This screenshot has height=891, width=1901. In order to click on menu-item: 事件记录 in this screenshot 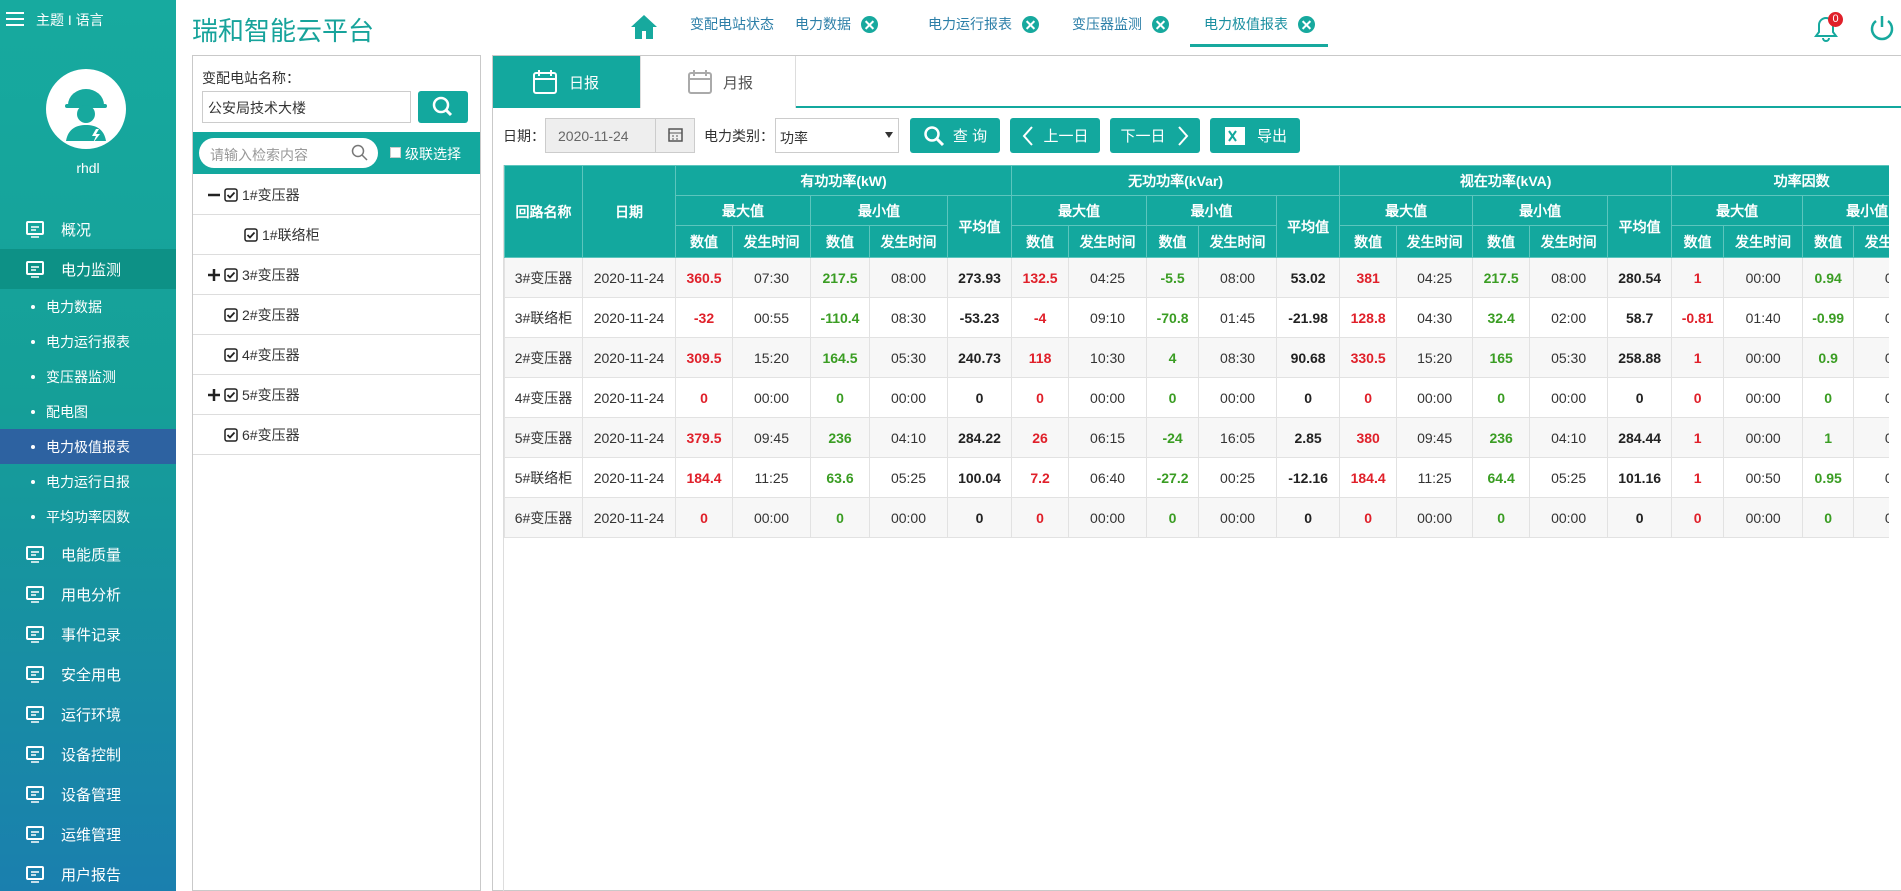, I will do `click(88, 634)`.